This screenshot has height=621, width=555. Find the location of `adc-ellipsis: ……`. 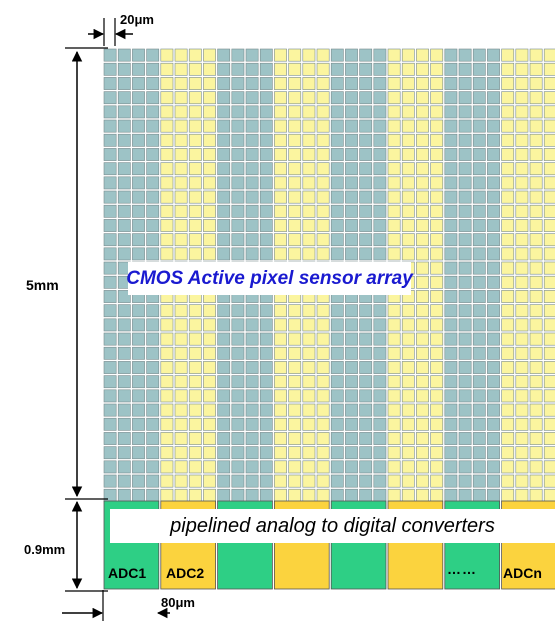

adc-ellipsis: …… is located at coordinates (462, 569).